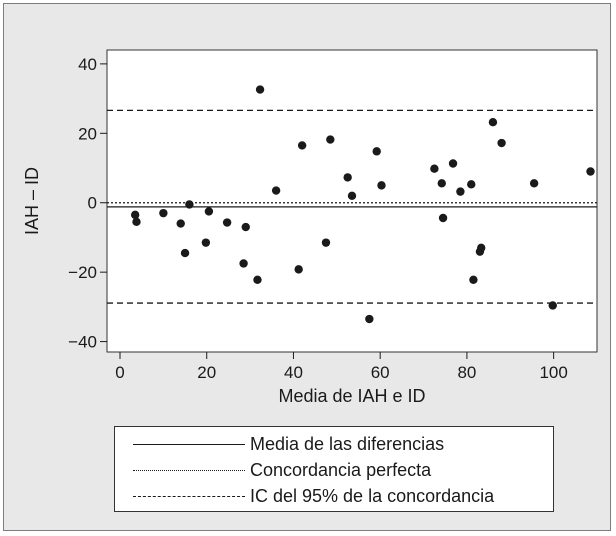 The width and height of the screenshot is (616, 536). Describe the element at coordinates (189, 444) in the screenshot. I see `legend-swatch-solid` at that location.